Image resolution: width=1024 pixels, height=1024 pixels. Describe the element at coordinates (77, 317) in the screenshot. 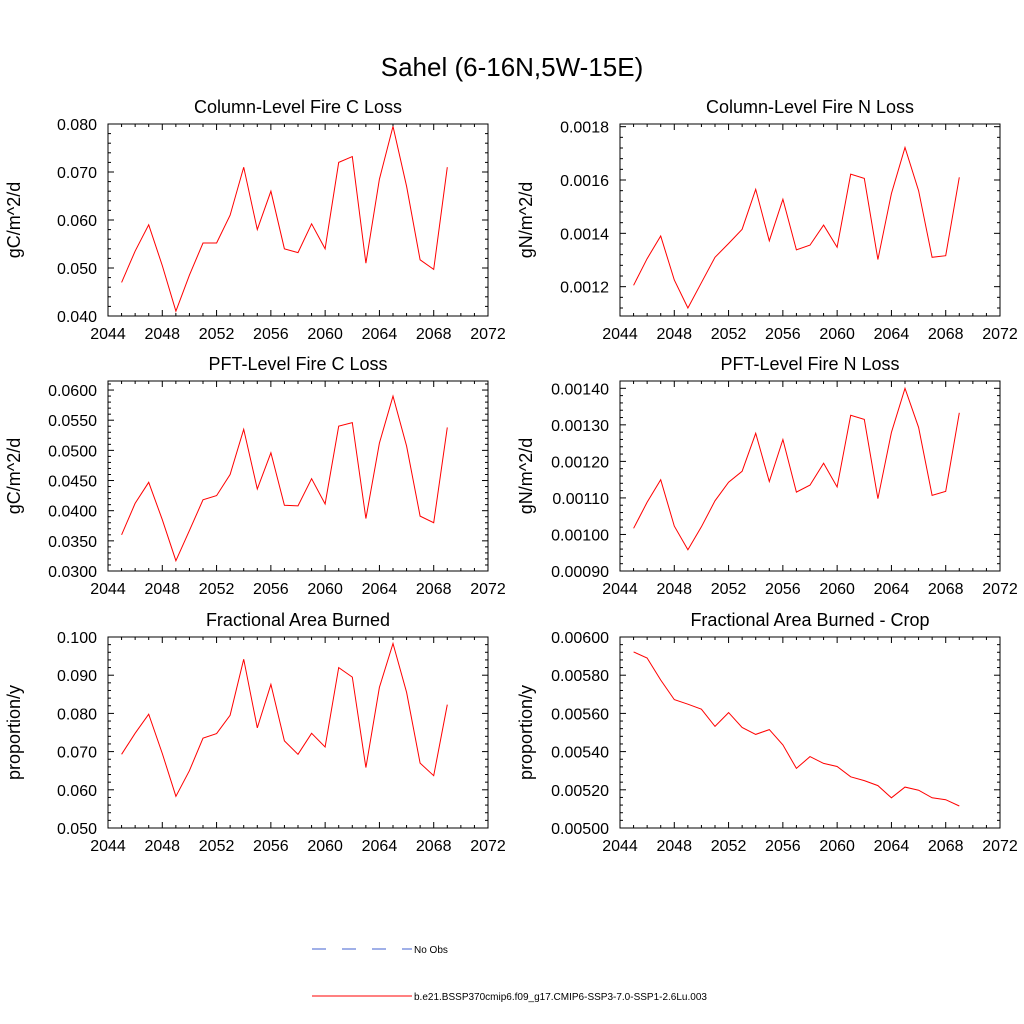

I see `y-tick-label: 0.040` at that location.